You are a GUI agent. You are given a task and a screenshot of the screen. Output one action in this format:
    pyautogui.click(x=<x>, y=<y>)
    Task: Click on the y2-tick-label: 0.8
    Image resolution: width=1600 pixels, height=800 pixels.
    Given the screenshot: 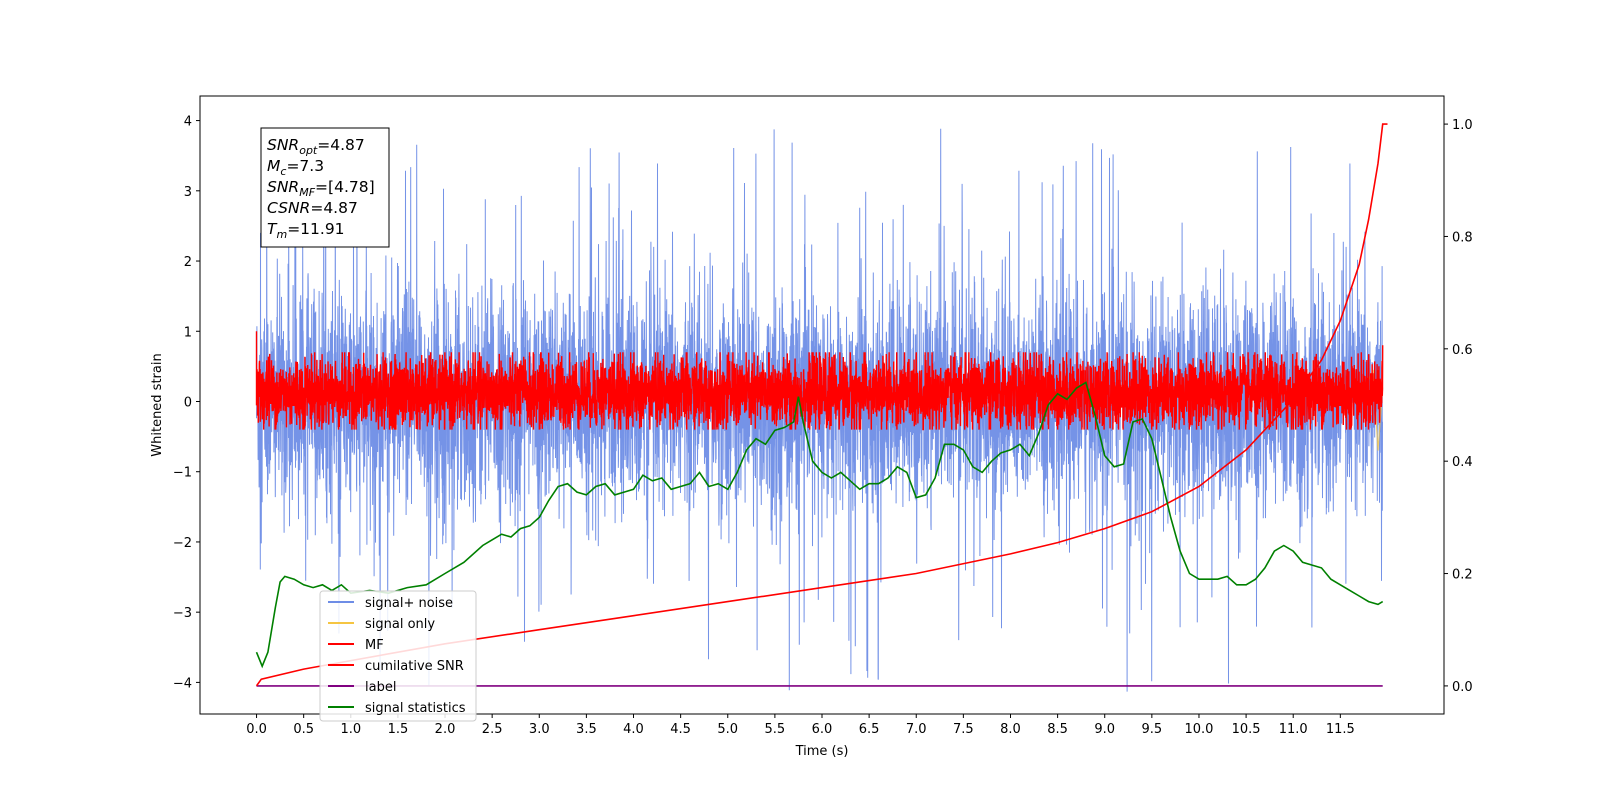 What is the action you would take?
    pyautogui.click(x=1462, y=237)
    